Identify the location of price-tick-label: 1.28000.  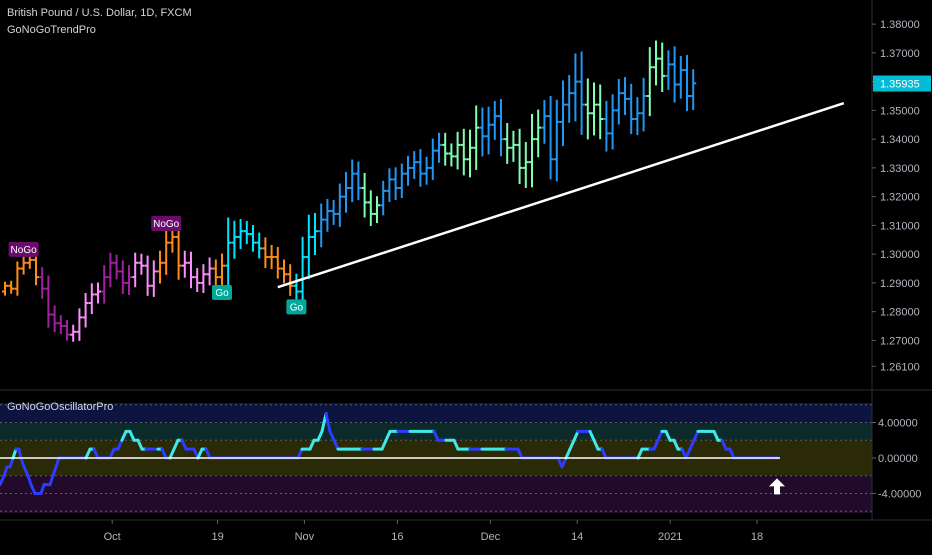
(900, 313).